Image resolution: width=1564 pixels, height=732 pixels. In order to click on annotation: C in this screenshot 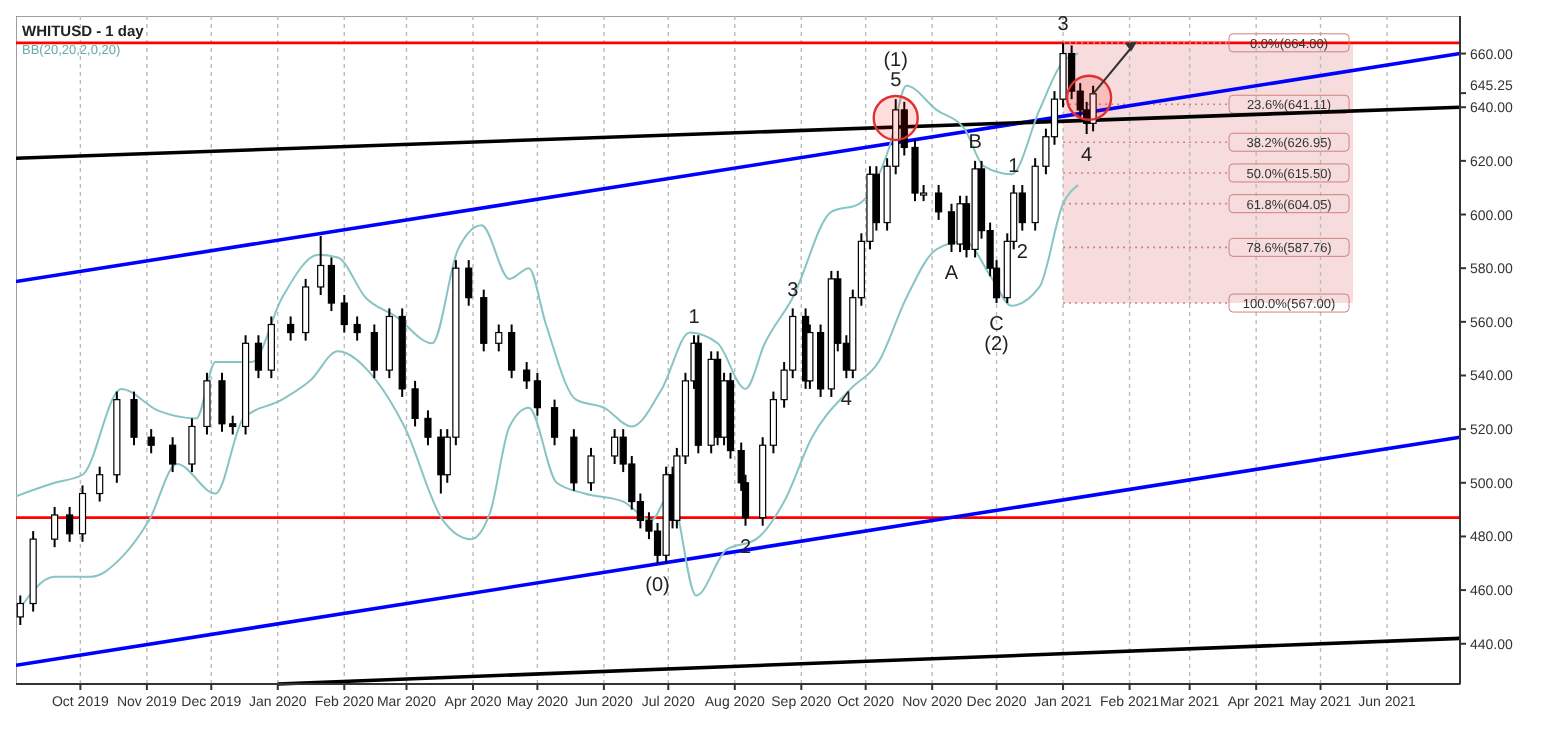, I will do `click(996, 325)`.